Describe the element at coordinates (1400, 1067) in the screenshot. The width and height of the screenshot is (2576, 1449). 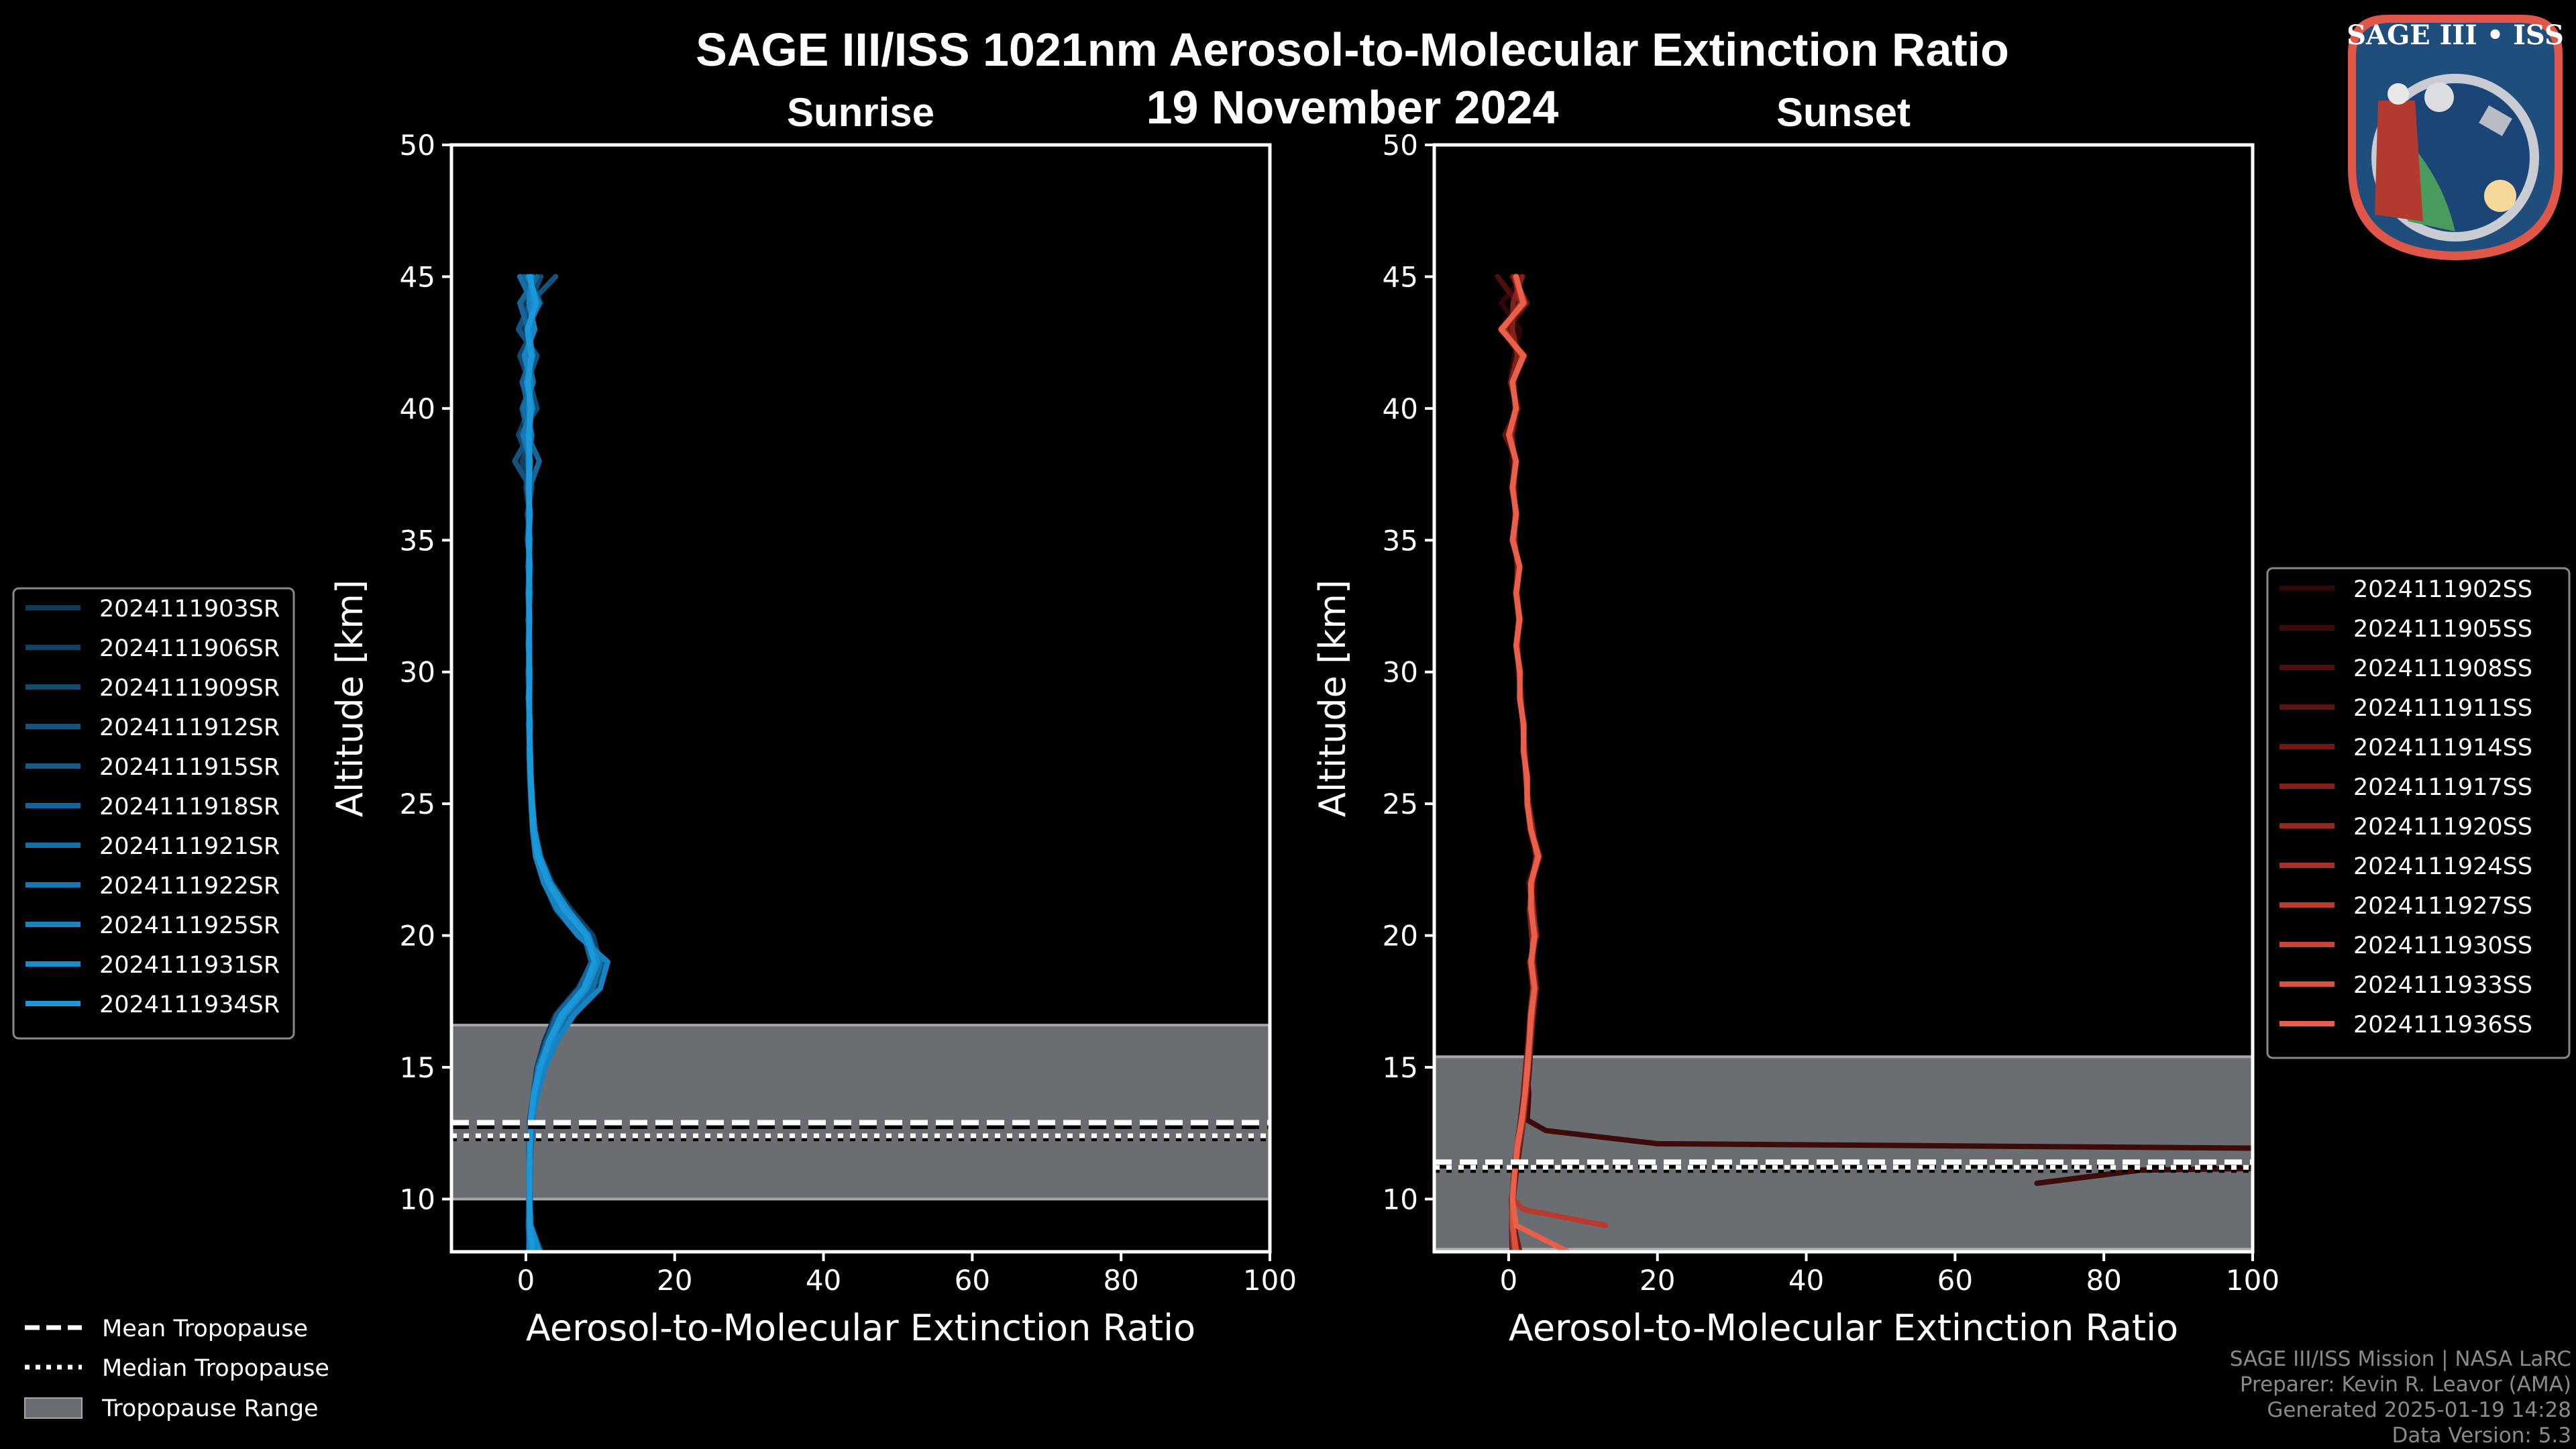
I see `sunset-y-tick-label: 15` at that location.